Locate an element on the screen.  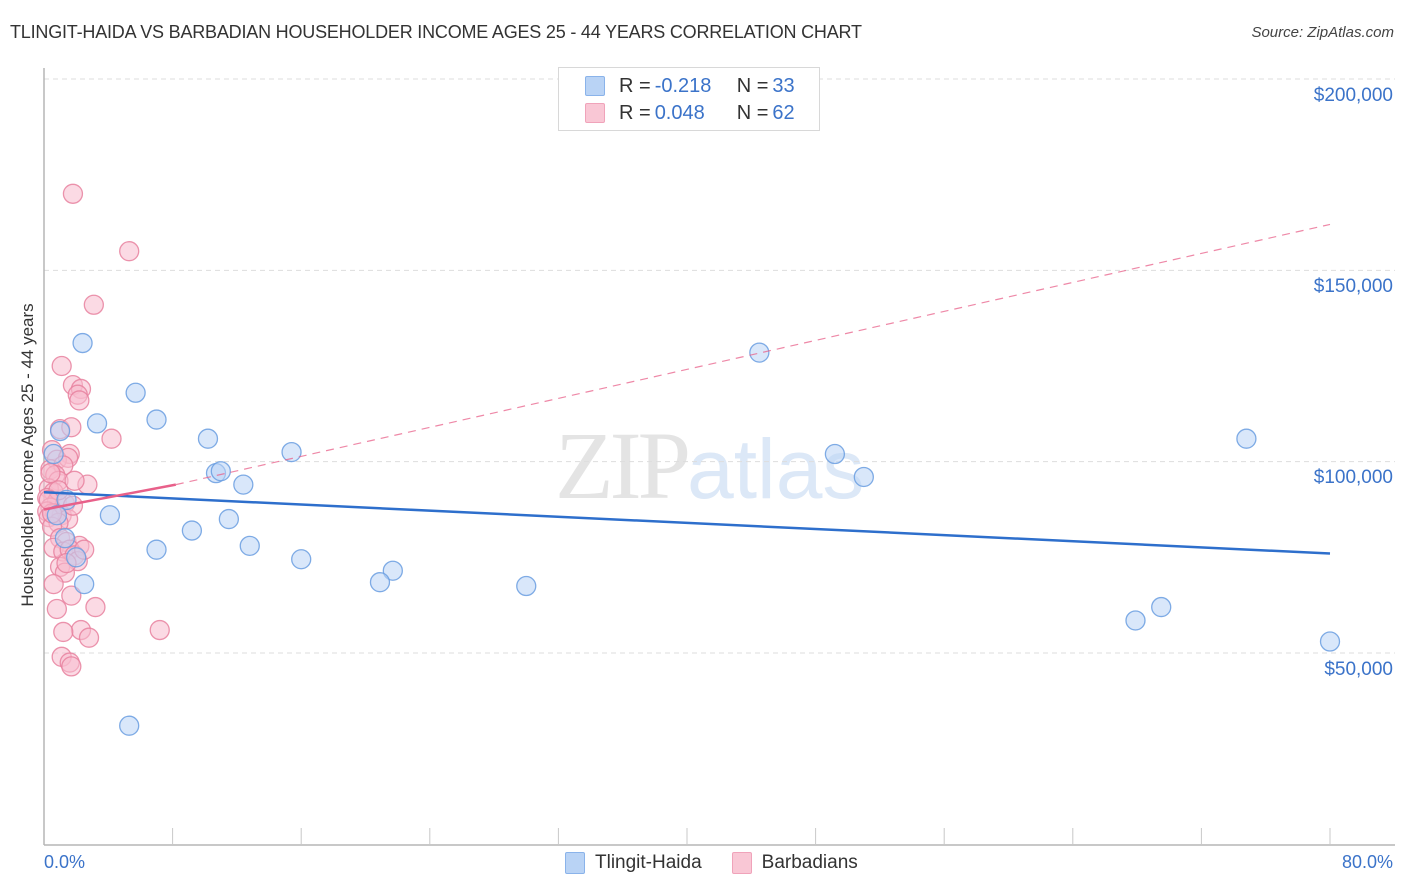
y-tick-150k: $150,000 is located at coordinates (1353, 286).